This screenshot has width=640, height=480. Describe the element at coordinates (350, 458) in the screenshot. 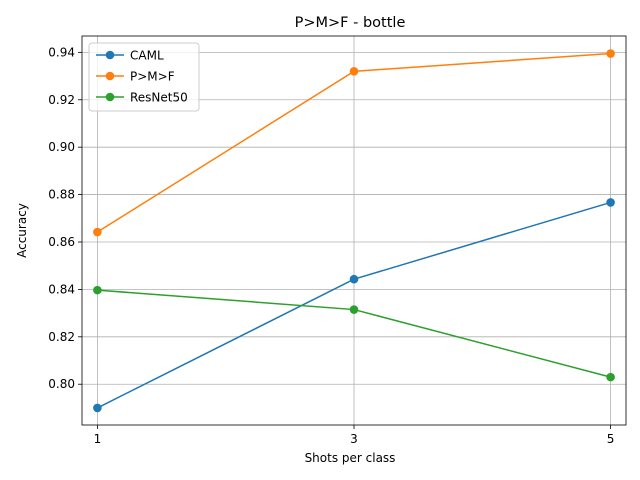

I see `x-axis-label: Shots per class` at that location.